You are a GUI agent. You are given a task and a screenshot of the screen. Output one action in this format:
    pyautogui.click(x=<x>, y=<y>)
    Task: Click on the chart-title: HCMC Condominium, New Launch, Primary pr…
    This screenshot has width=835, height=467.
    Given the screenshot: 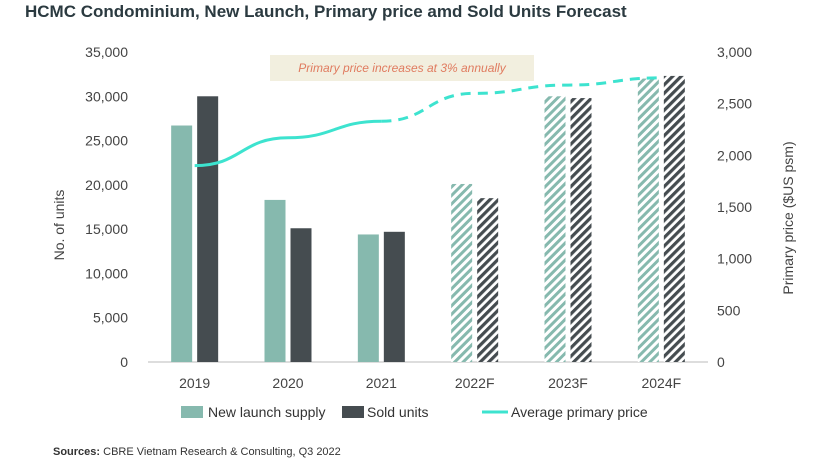 What is the action you would take?
    pyautogui.click(x=326, y=11)
    